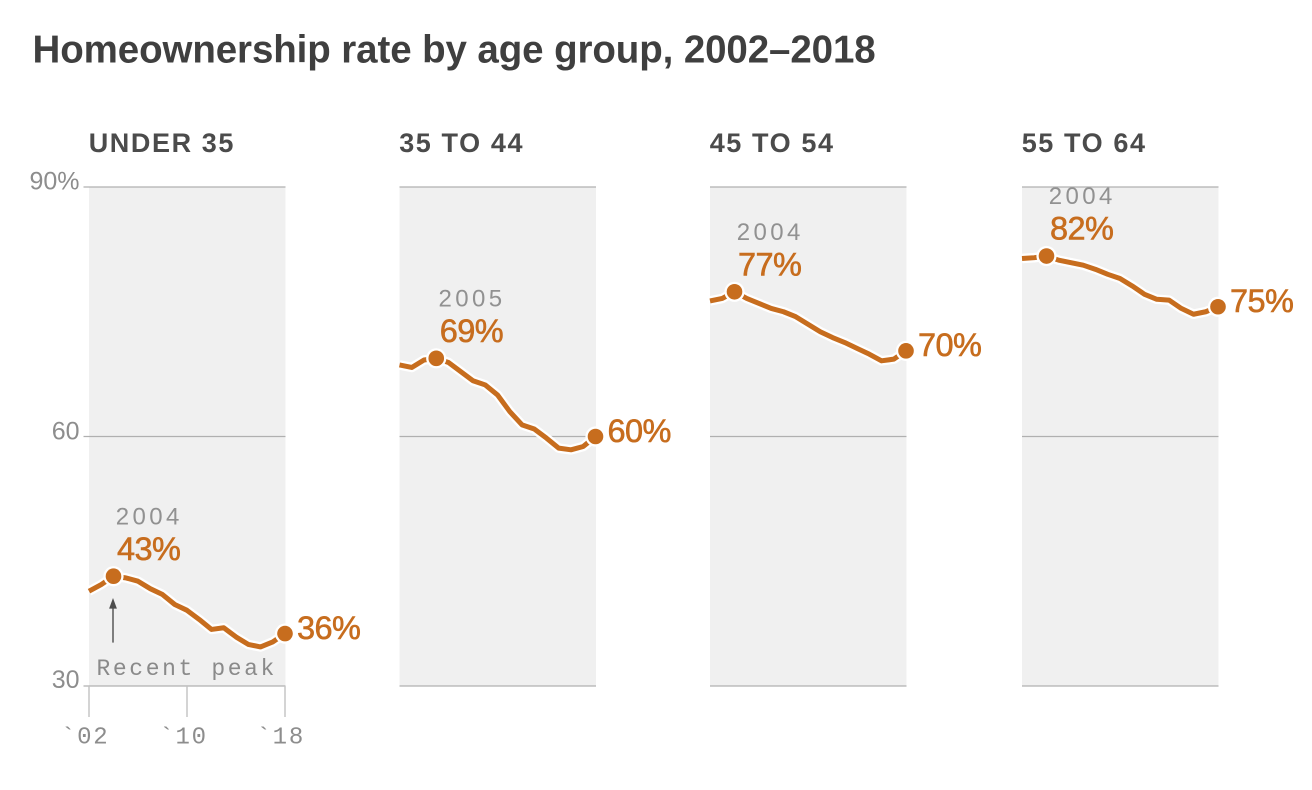  Describe the element at coordinates (471, 331) in the screenshot. I see `svg-text: 69%` at that location.